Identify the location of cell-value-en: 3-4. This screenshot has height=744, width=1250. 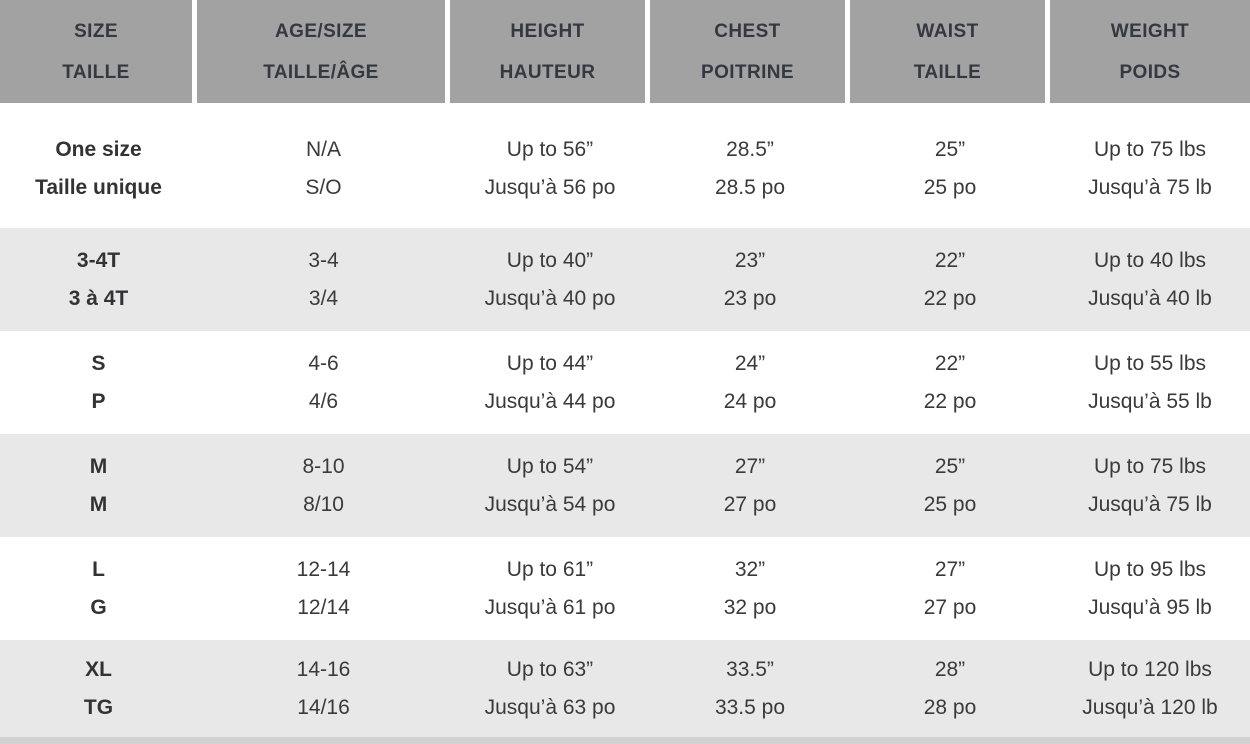
(323, 260).